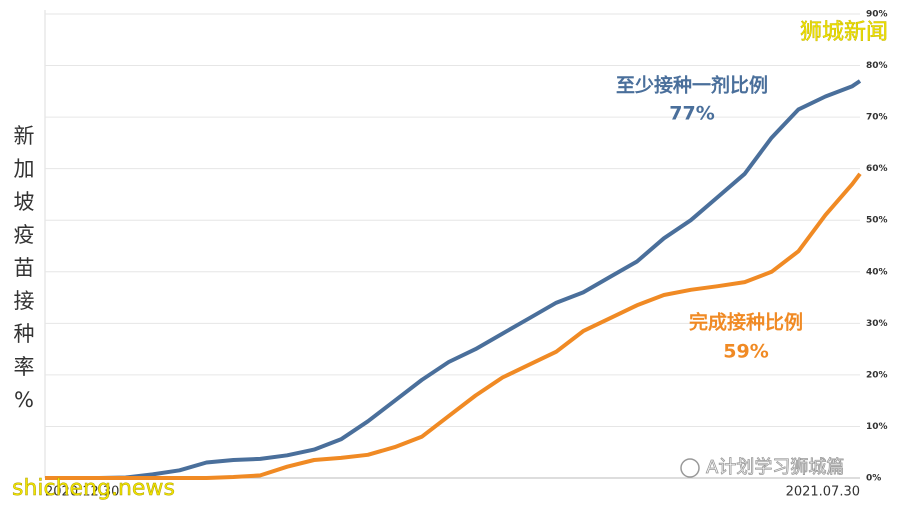 The image size is (904, 509). Describe the element at coordinates (877, 66) in the screenshot. I see `y-tick-label: 80%` at that location.